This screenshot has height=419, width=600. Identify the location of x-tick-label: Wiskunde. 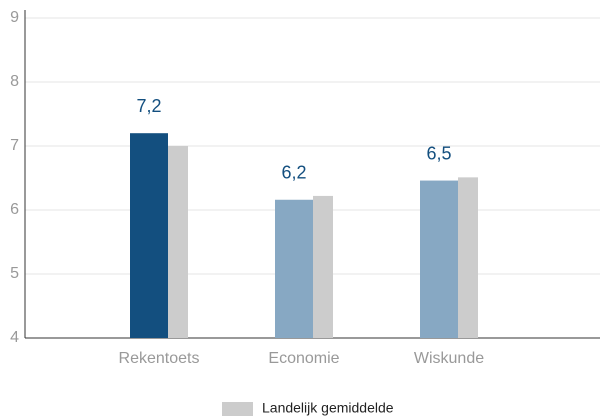
(449, 358).